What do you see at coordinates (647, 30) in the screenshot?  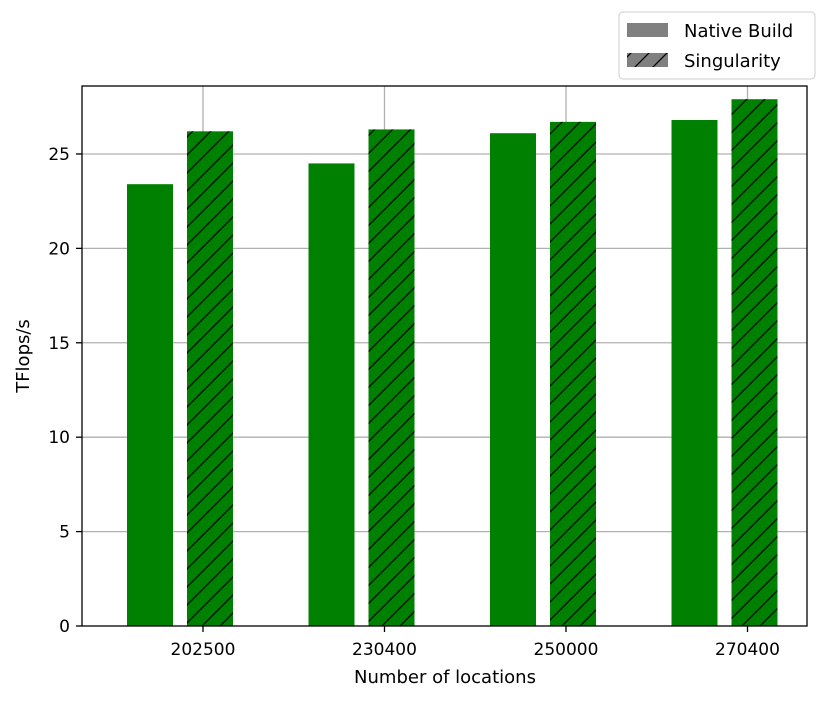 I see `legend-swatch-native-build` at bounding box center [647, 30].